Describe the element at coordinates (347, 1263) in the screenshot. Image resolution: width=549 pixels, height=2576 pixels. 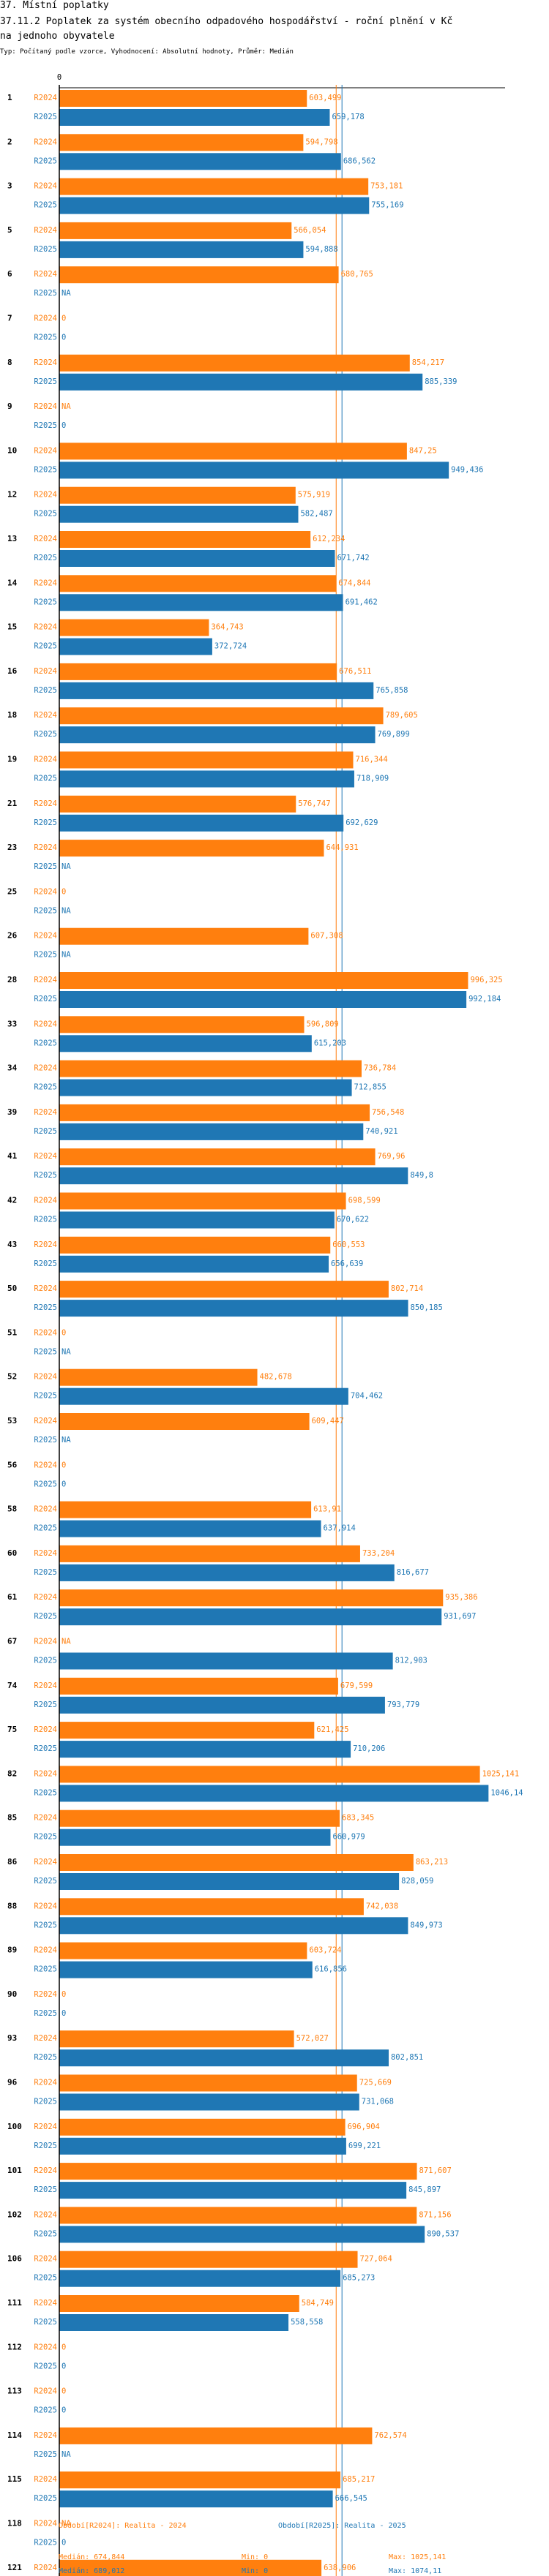
I see `data-label: 656,639` at that location.